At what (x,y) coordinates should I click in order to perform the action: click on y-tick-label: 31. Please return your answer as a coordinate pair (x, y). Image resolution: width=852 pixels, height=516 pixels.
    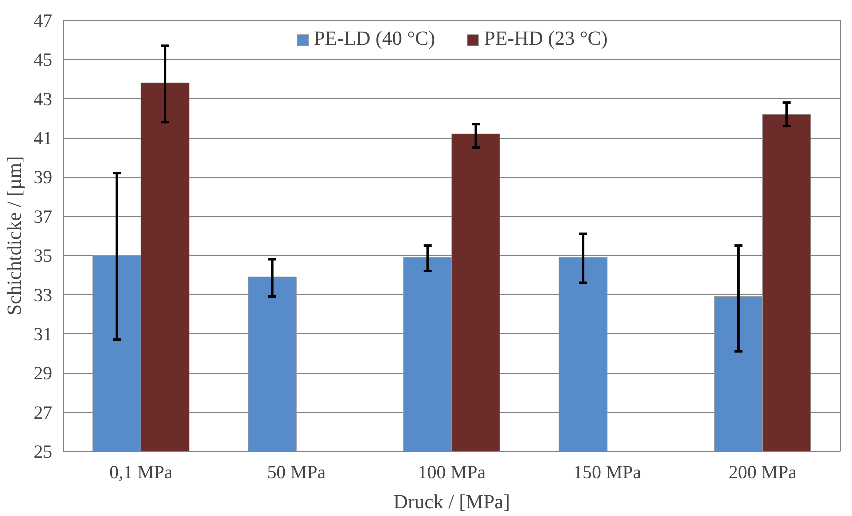
    Looking at the image, I should click on (43, 335).